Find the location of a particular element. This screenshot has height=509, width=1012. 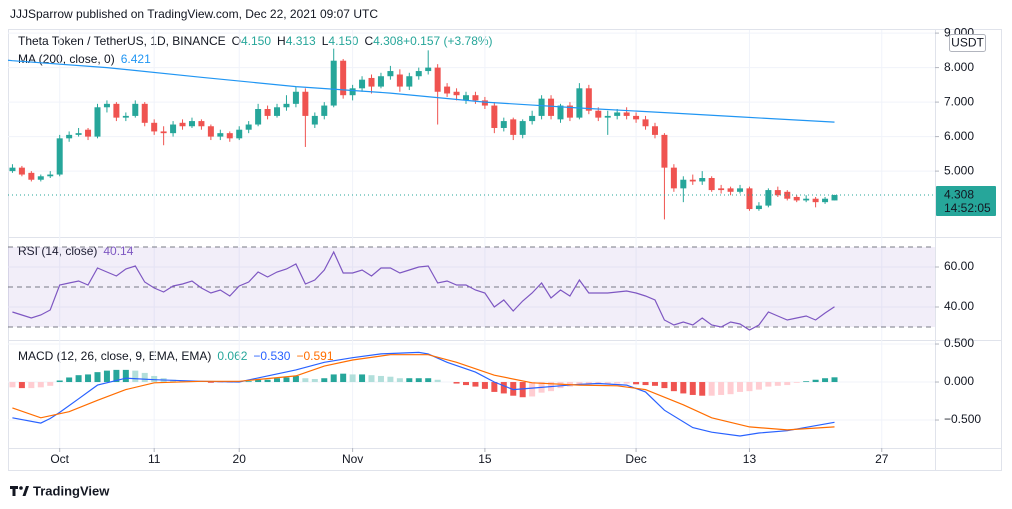

x-tick-label: Nov is located at coordinates (352, 459).